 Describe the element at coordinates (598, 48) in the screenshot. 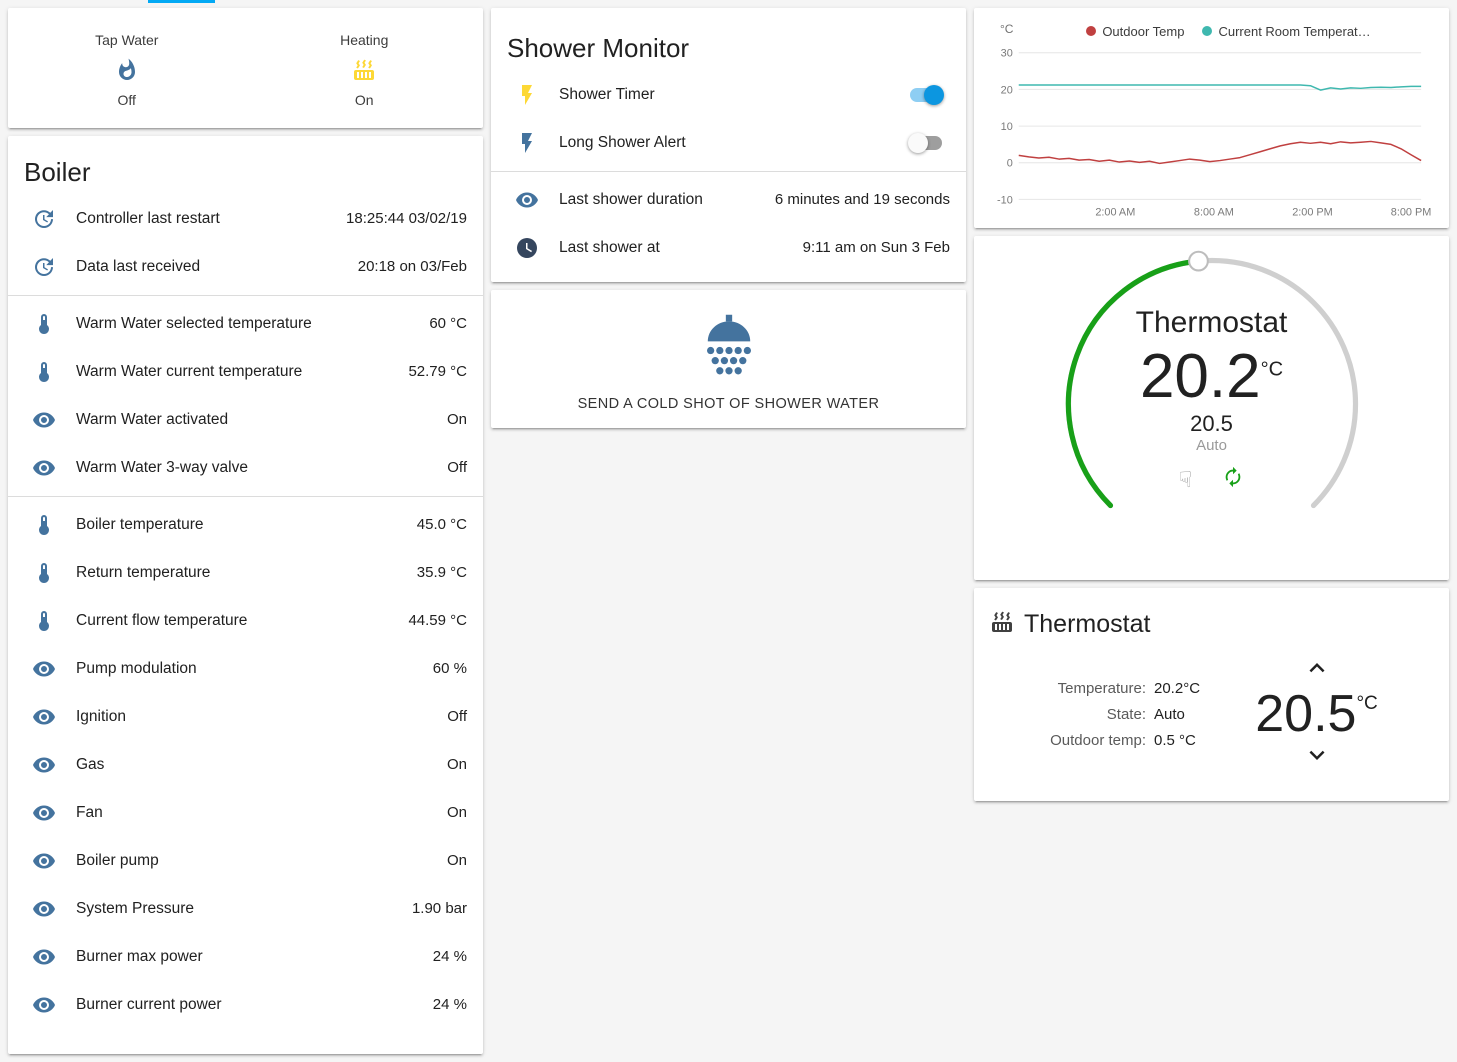

I see `shower-monitor-title: Shower Monitor` at that location.